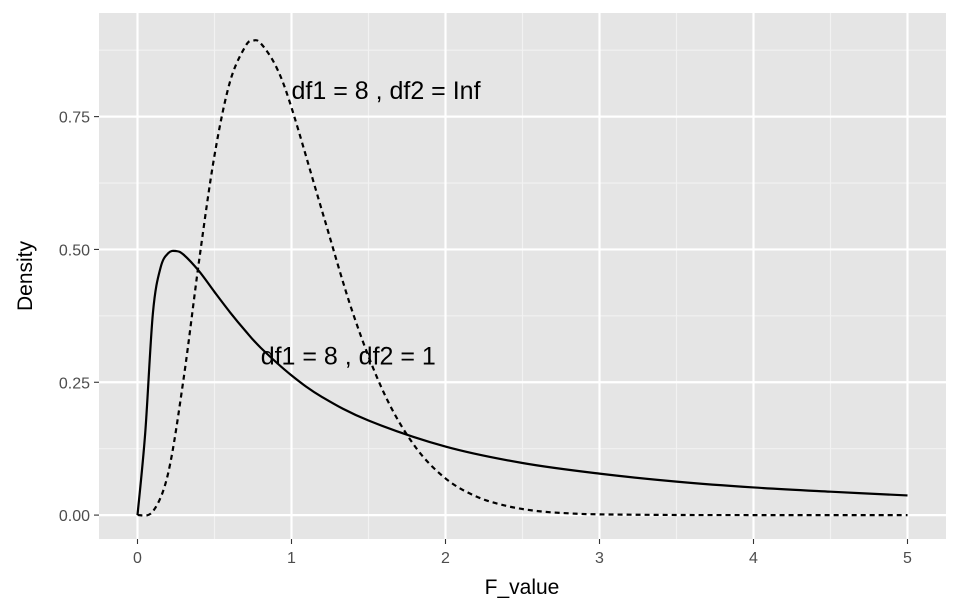  What do you see at coordinates (753, 558) in the screenshot?
I see `x-tick-label: 4` at bounding box center [753, 558].